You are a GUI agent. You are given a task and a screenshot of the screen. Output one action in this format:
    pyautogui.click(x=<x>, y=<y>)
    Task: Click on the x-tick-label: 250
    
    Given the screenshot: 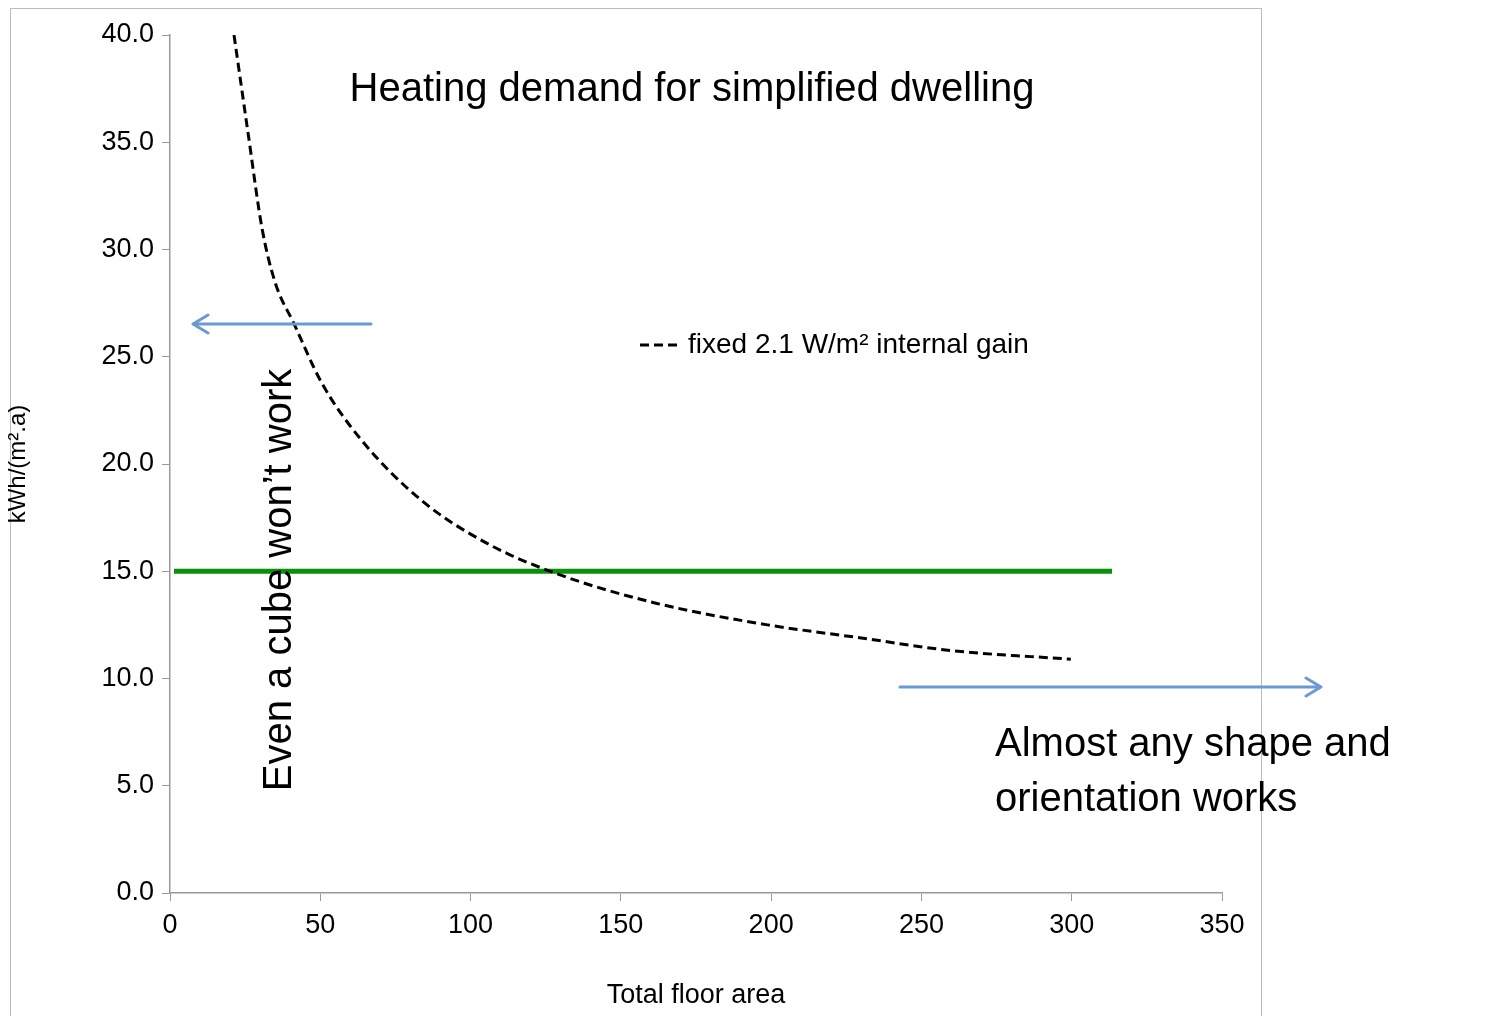 What is the action you would take?
    pyautogui.click(x=921, y=923)
    